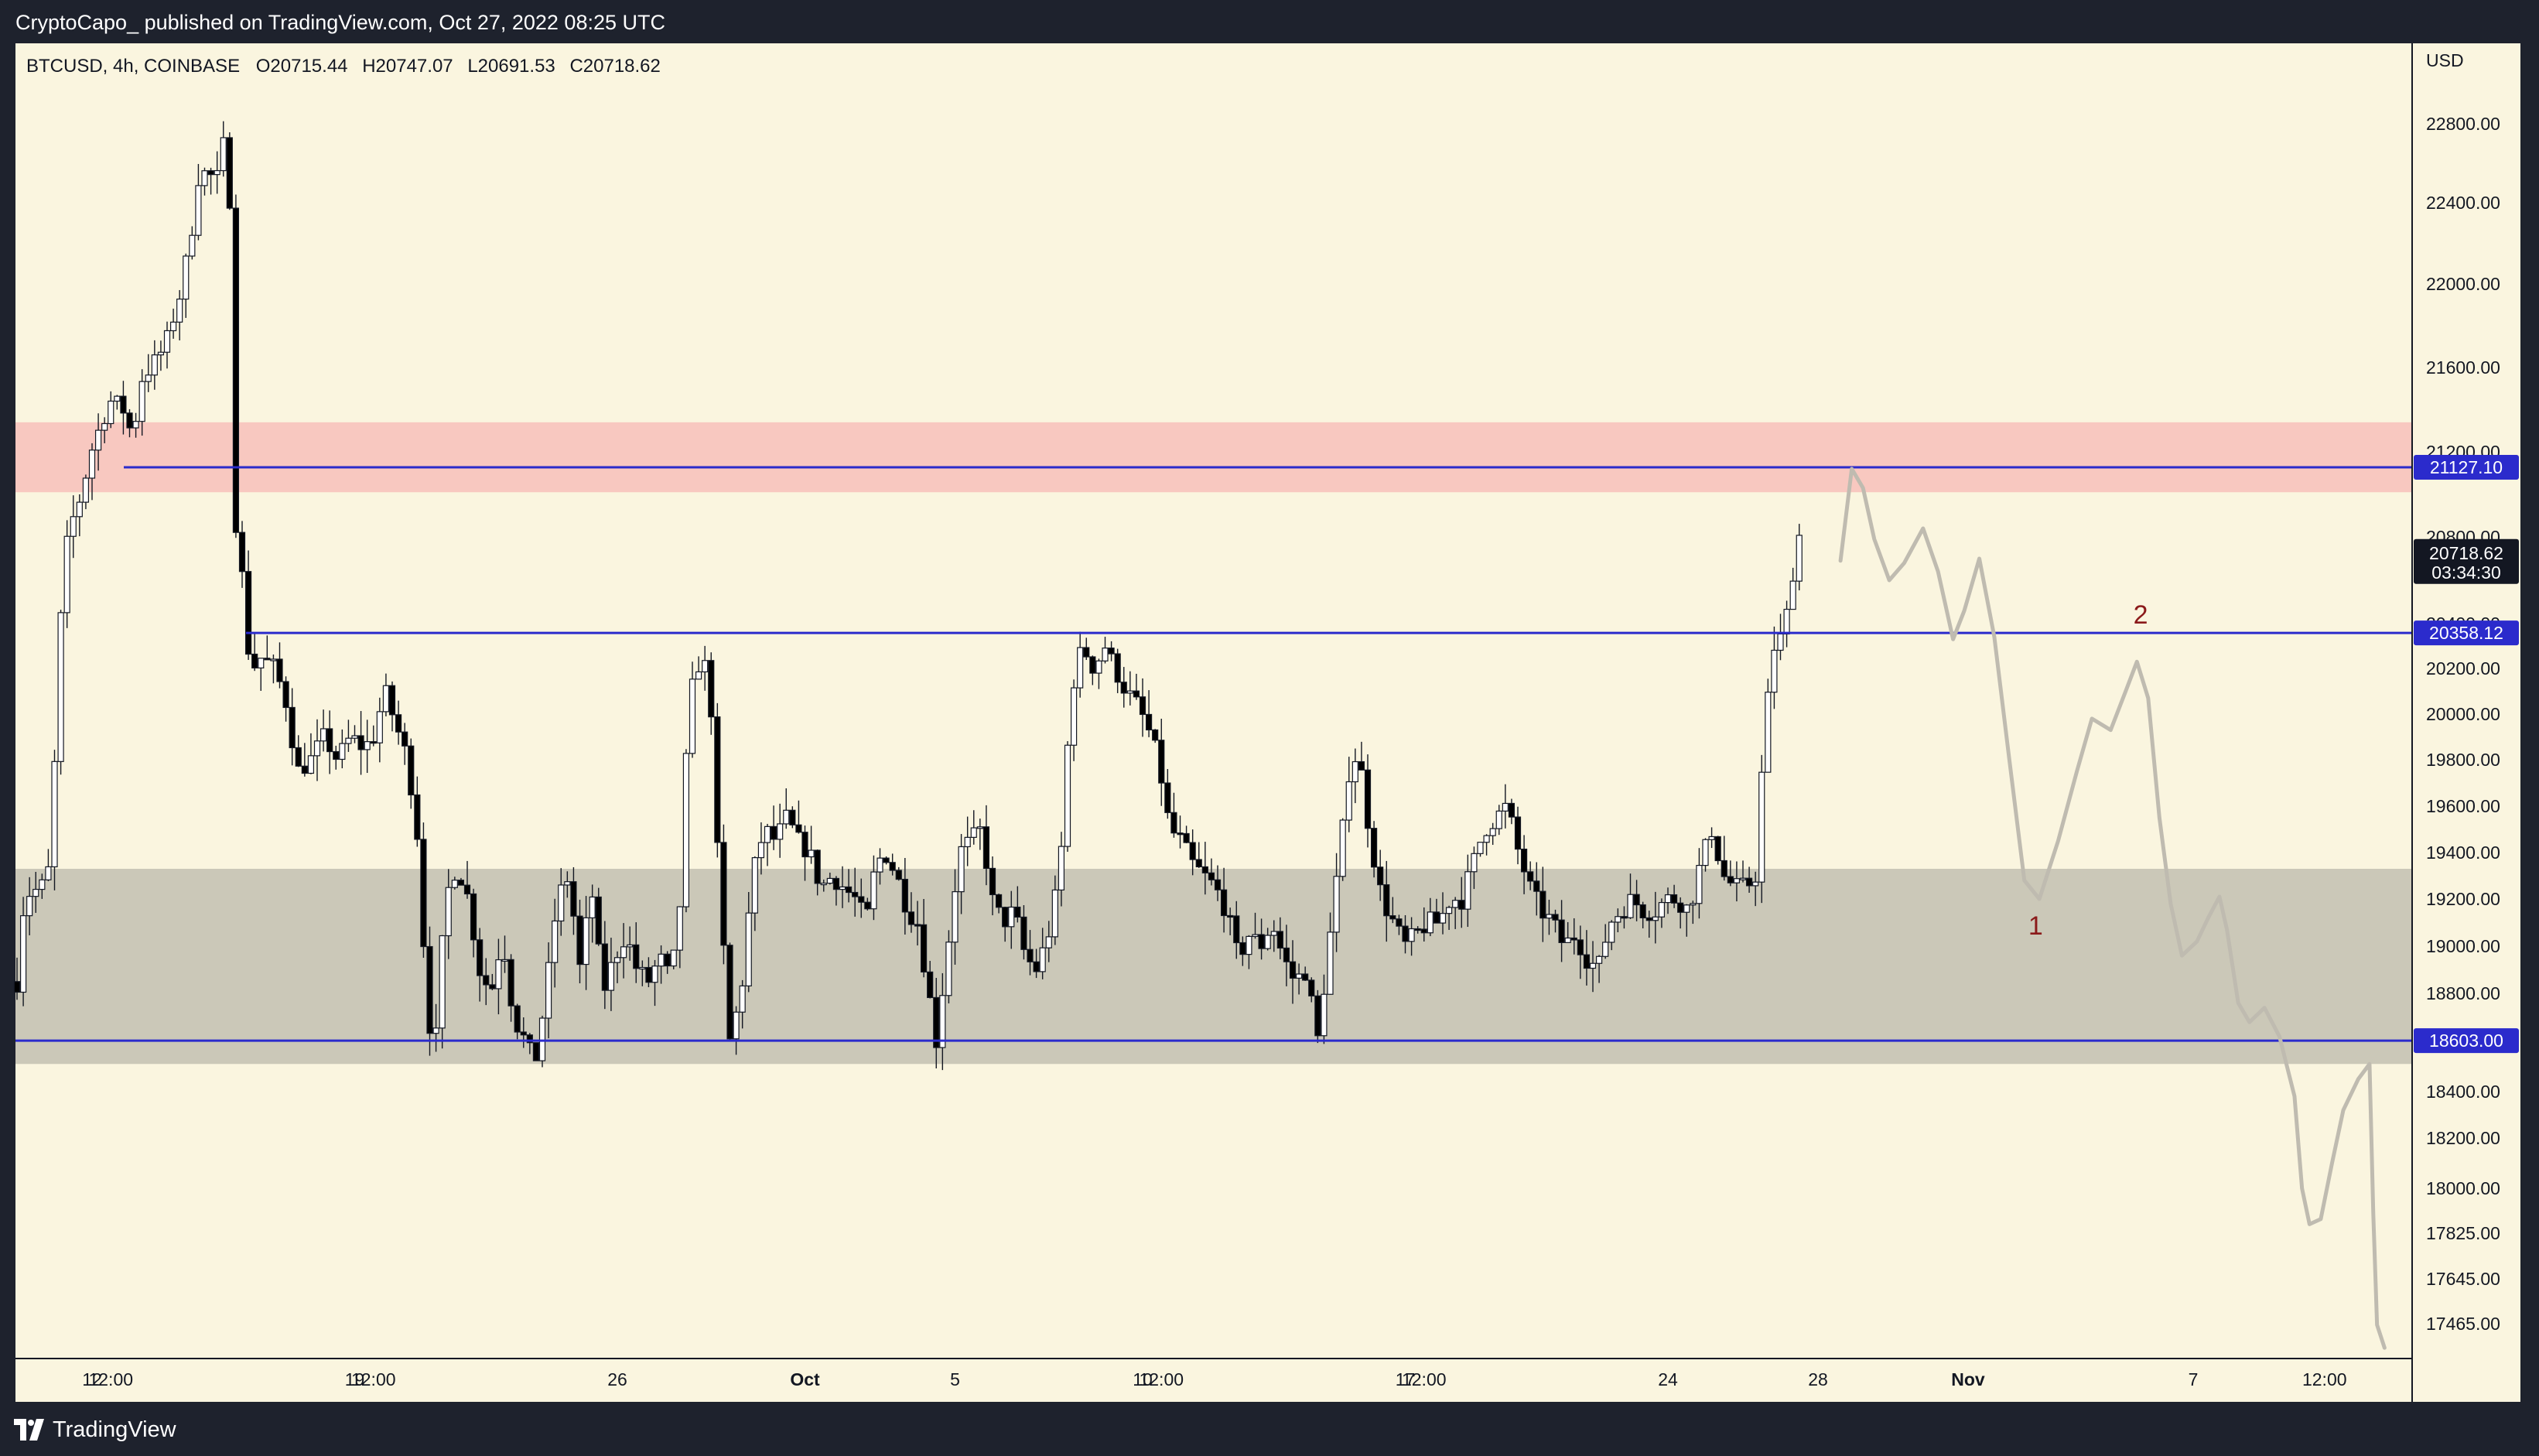  What do you see at coordinates (2466, 1040) in the screenshot?
I see `svg-text: 18603.00` at bounding box center [2466, 1040].